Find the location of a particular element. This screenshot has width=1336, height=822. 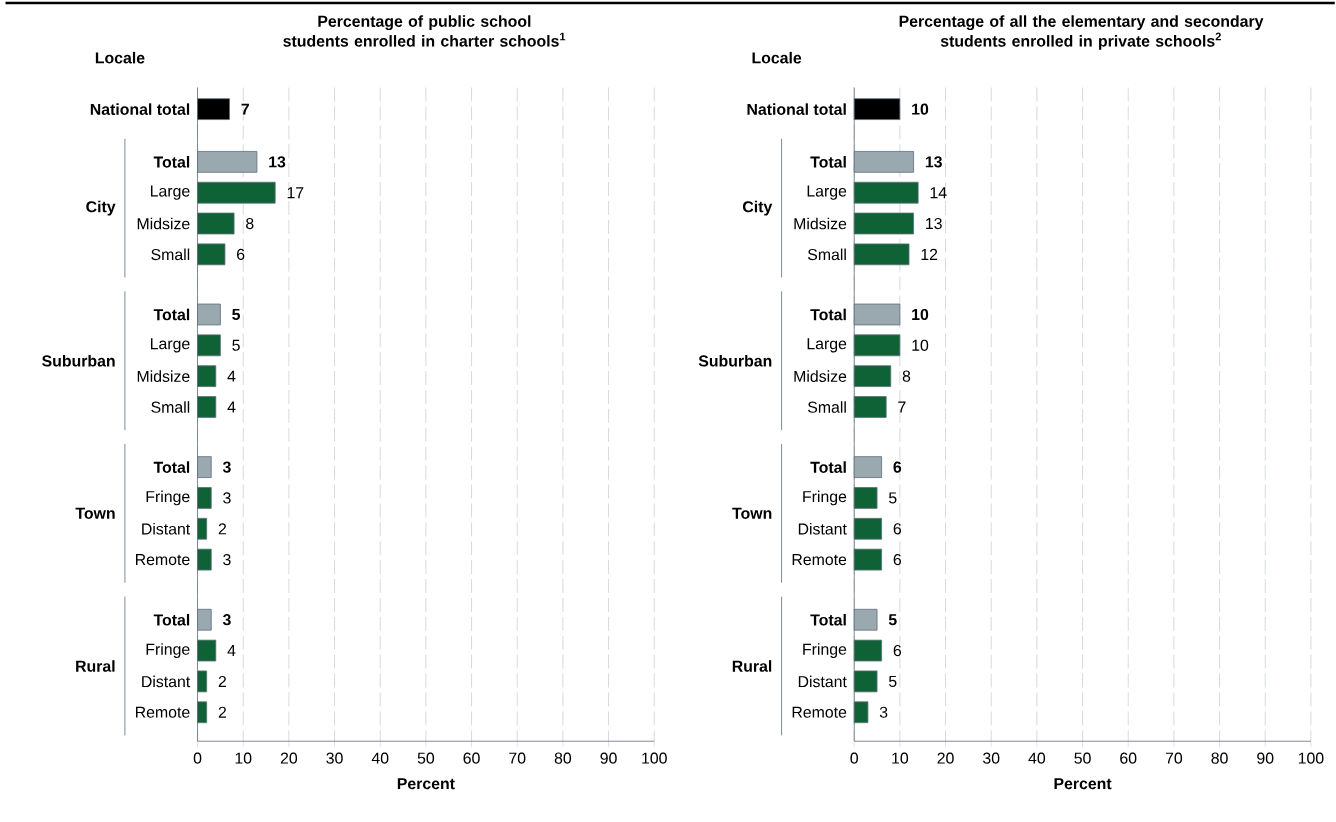

data-label: 14 is located at coordinates (938, 193).